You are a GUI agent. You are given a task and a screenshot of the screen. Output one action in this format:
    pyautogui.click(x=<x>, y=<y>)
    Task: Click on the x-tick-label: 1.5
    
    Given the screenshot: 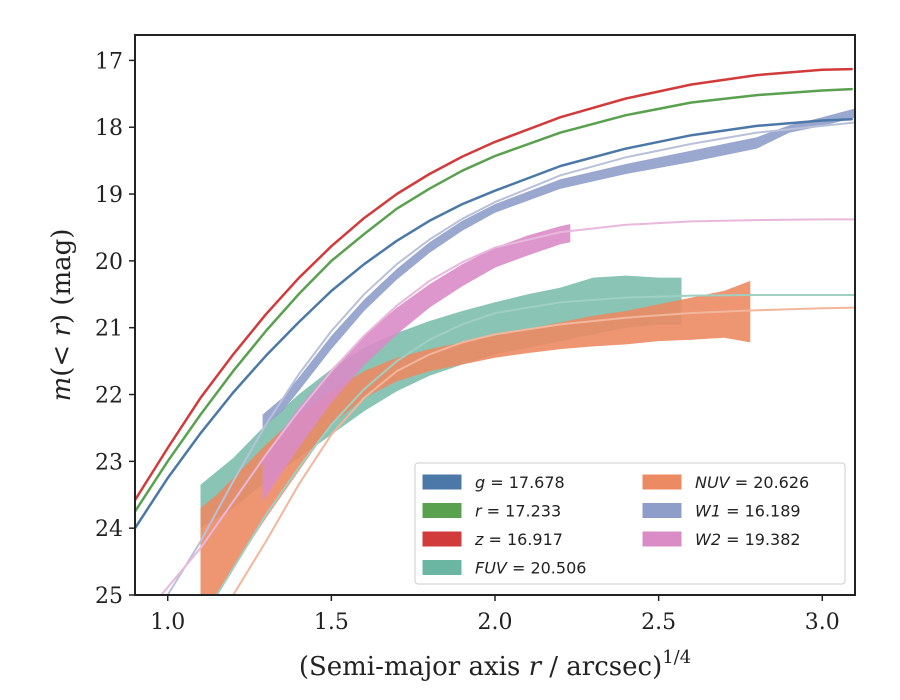 What is the action you would take?
    pyautogui.click(x=331, y=622)
    